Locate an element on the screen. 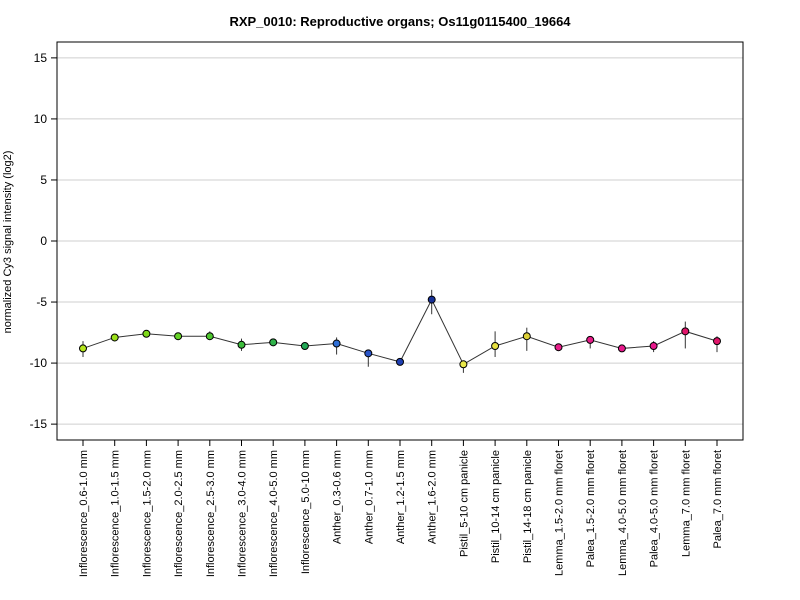  x-tick-label: Lemma_4.0-5.0 mm floret is located at coordinates (623, 513).